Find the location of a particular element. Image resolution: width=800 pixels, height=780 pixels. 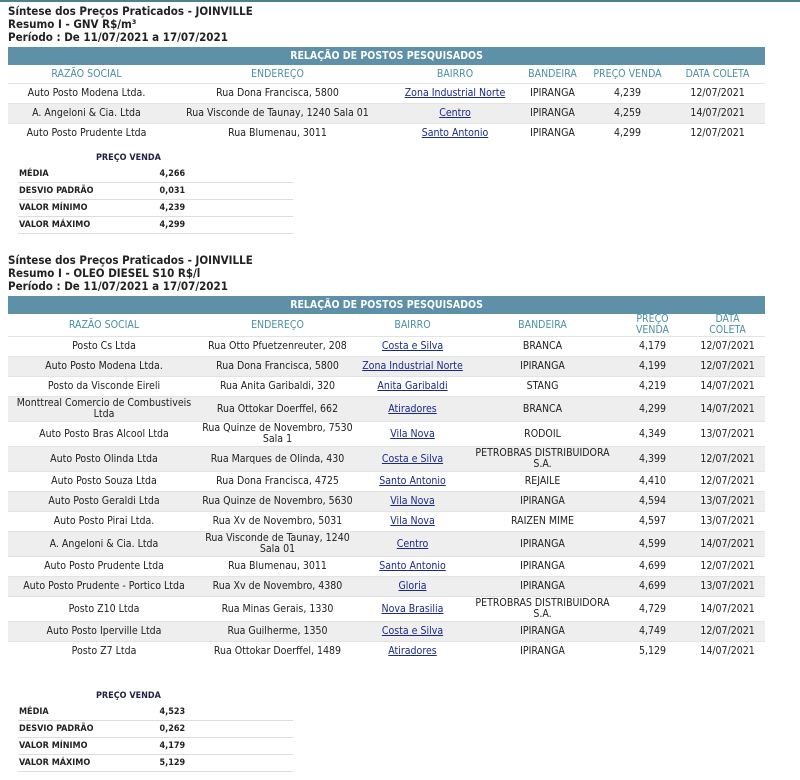

cell-preco-venda: 4,179 is located at coordinates (652, 346).